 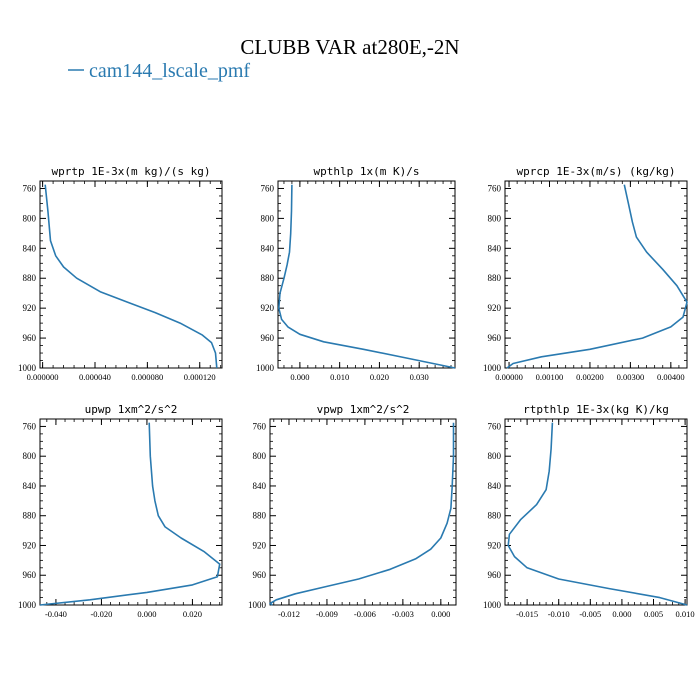 I want to click on legend: cam144_lscale_pmf, so click(x=159, y=71).